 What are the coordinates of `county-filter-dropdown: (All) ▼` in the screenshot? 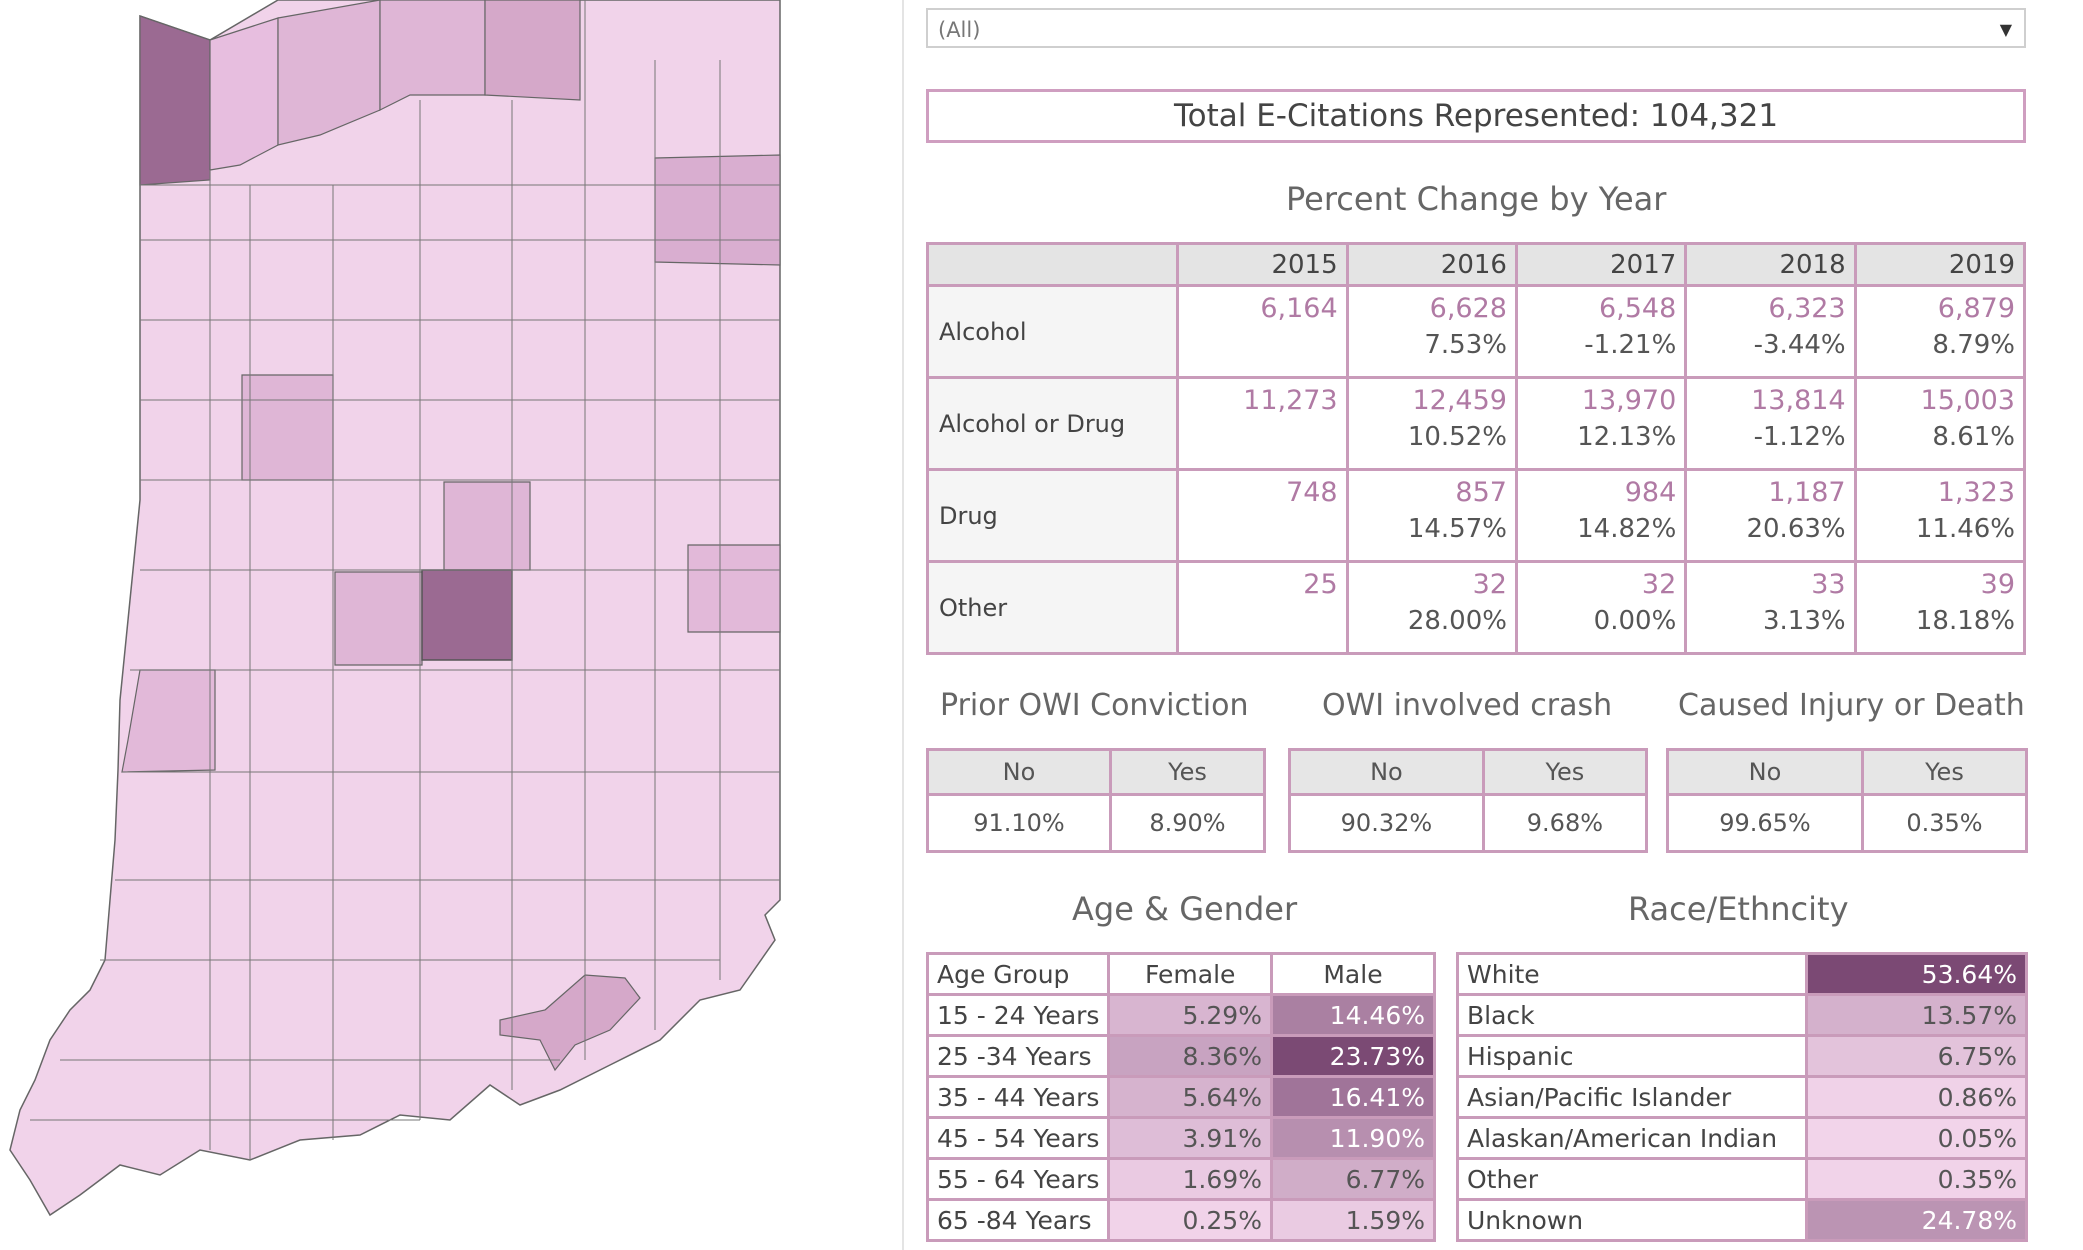 It's located at (1476, 28).